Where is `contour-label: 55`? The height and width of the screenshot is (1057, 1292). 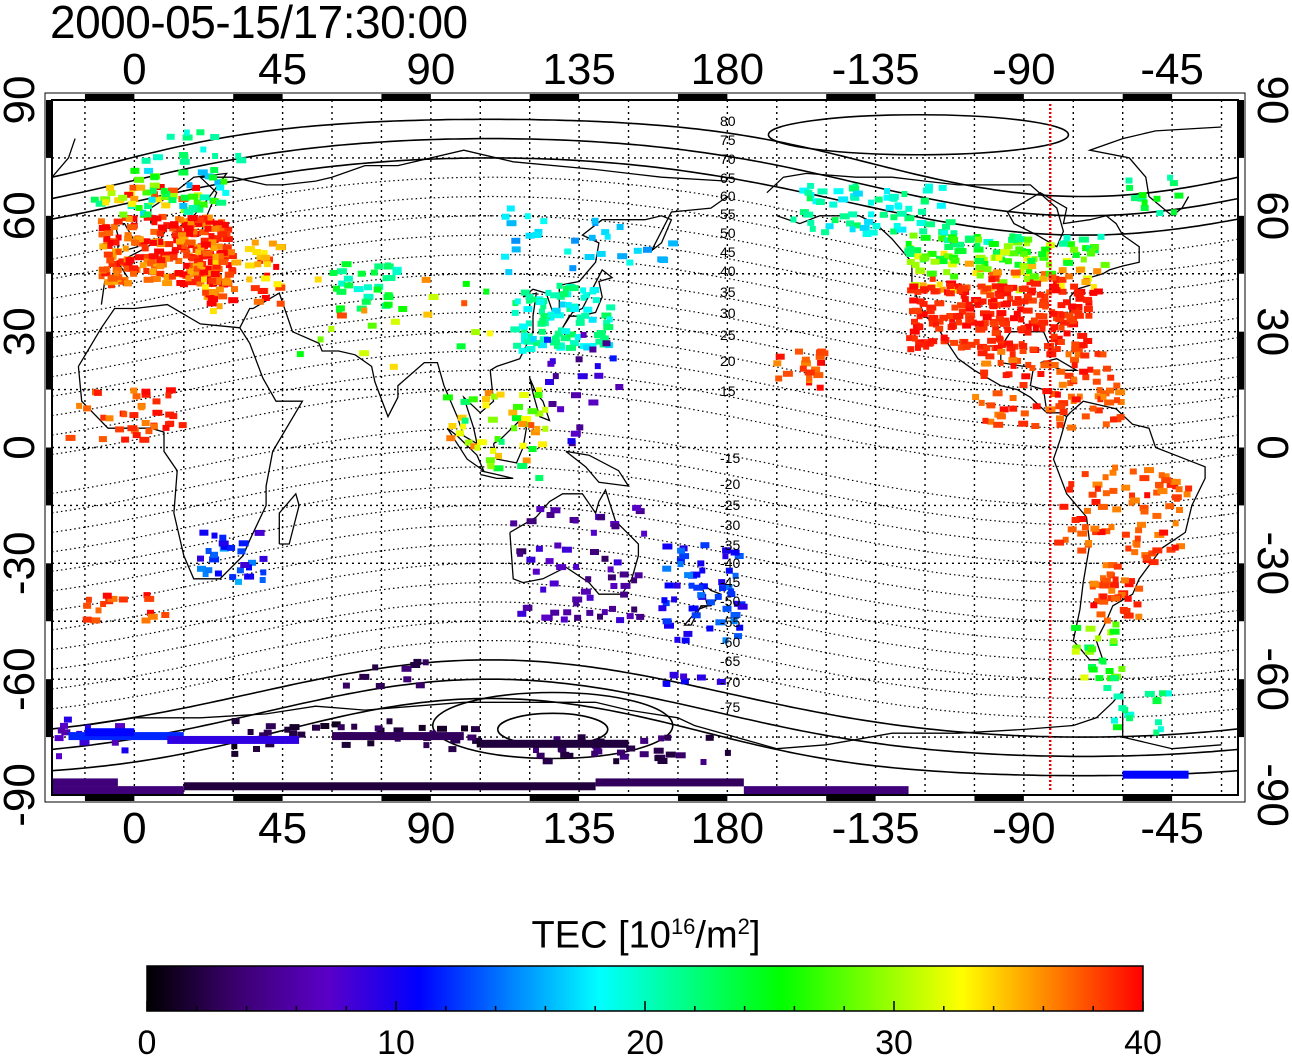 contour-label: 55 is located at coordinates (728, 214).